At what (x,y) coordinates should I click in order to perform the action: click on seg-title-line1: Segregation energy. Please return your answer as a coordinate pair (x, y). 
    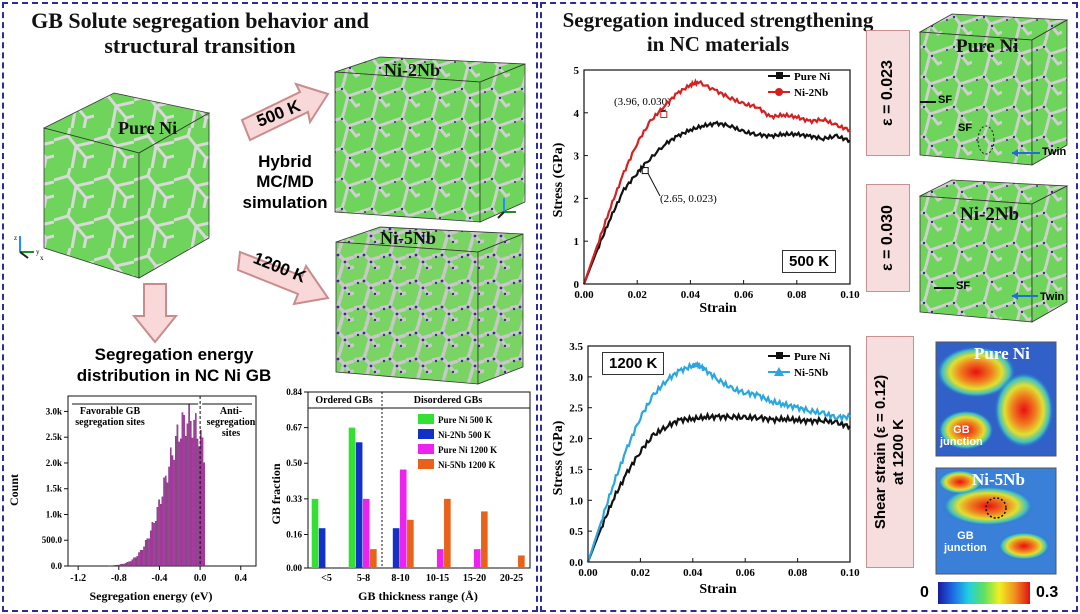
    Looking at the image, I should click on (174, 354).